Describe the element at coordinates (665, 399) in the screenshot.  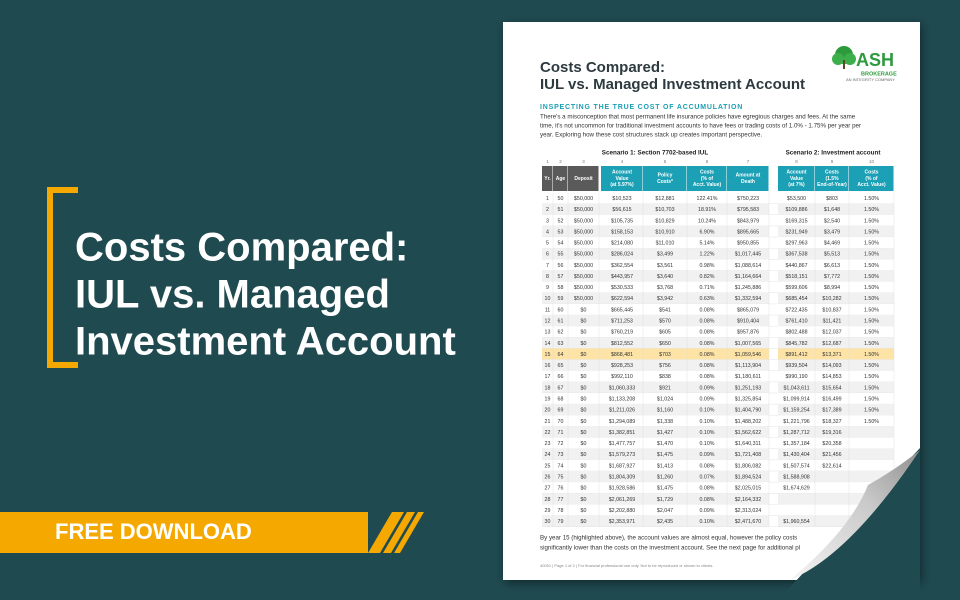
I see `table-cell: $1,024` at that location.